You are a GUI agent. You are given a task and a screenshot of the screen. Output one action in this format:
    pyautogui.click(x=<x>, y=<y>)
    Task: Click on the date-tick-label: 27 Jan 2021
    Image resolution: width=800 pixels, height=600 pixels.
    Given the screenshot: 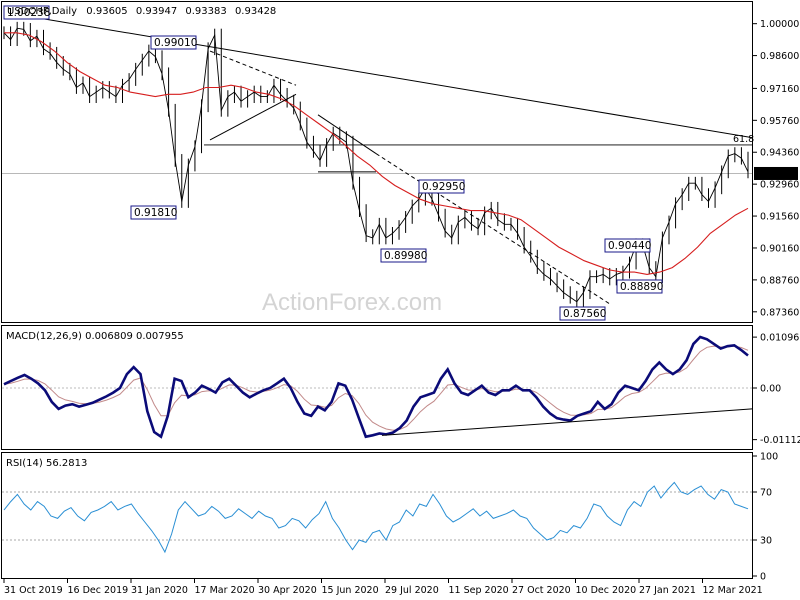 What is the action you would take?
    pyautogui.click(x=667, y=590)
    